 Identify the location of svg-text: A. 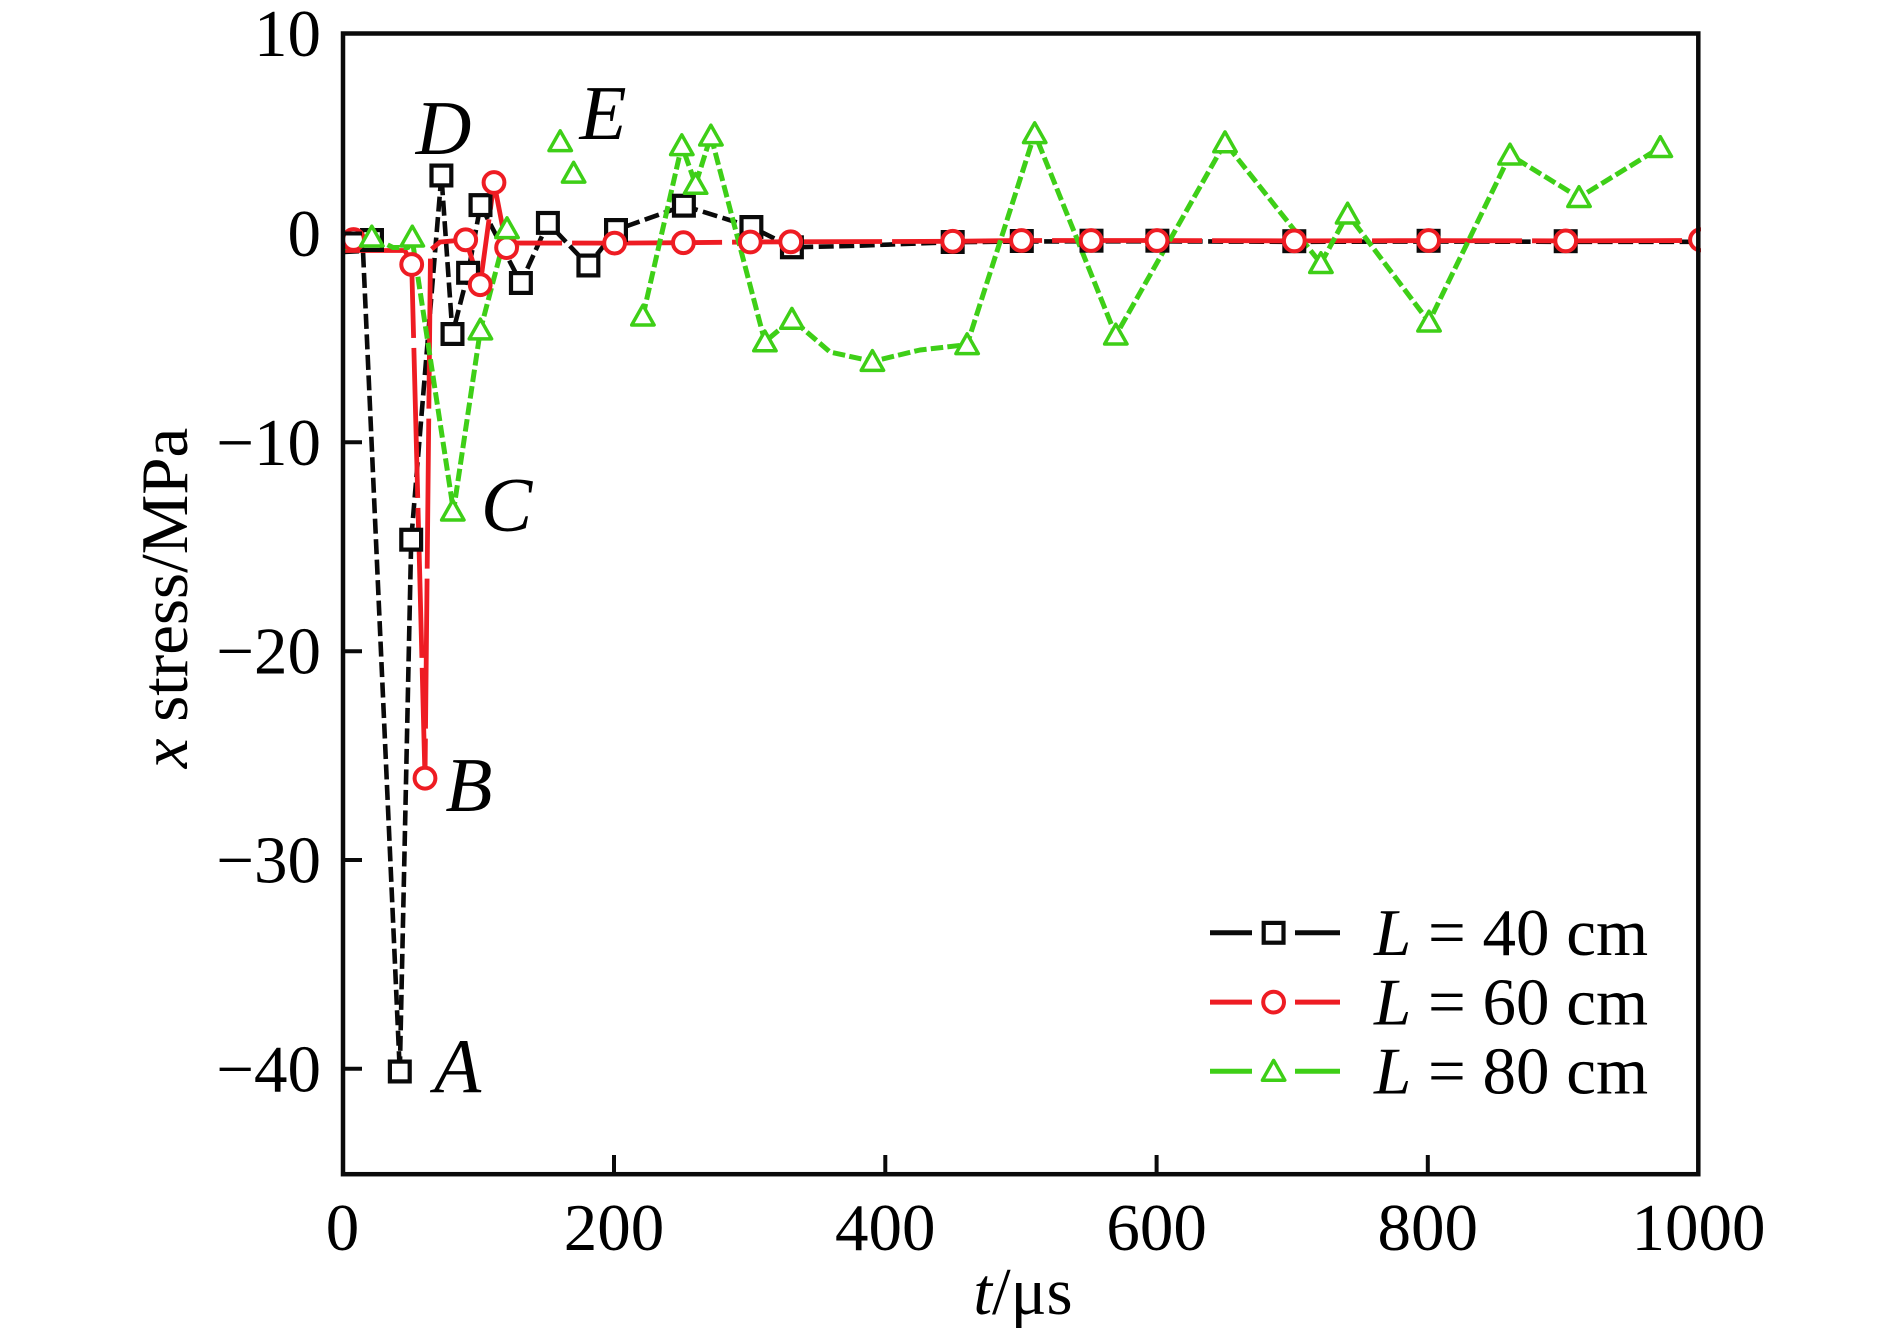
(455, 1066).